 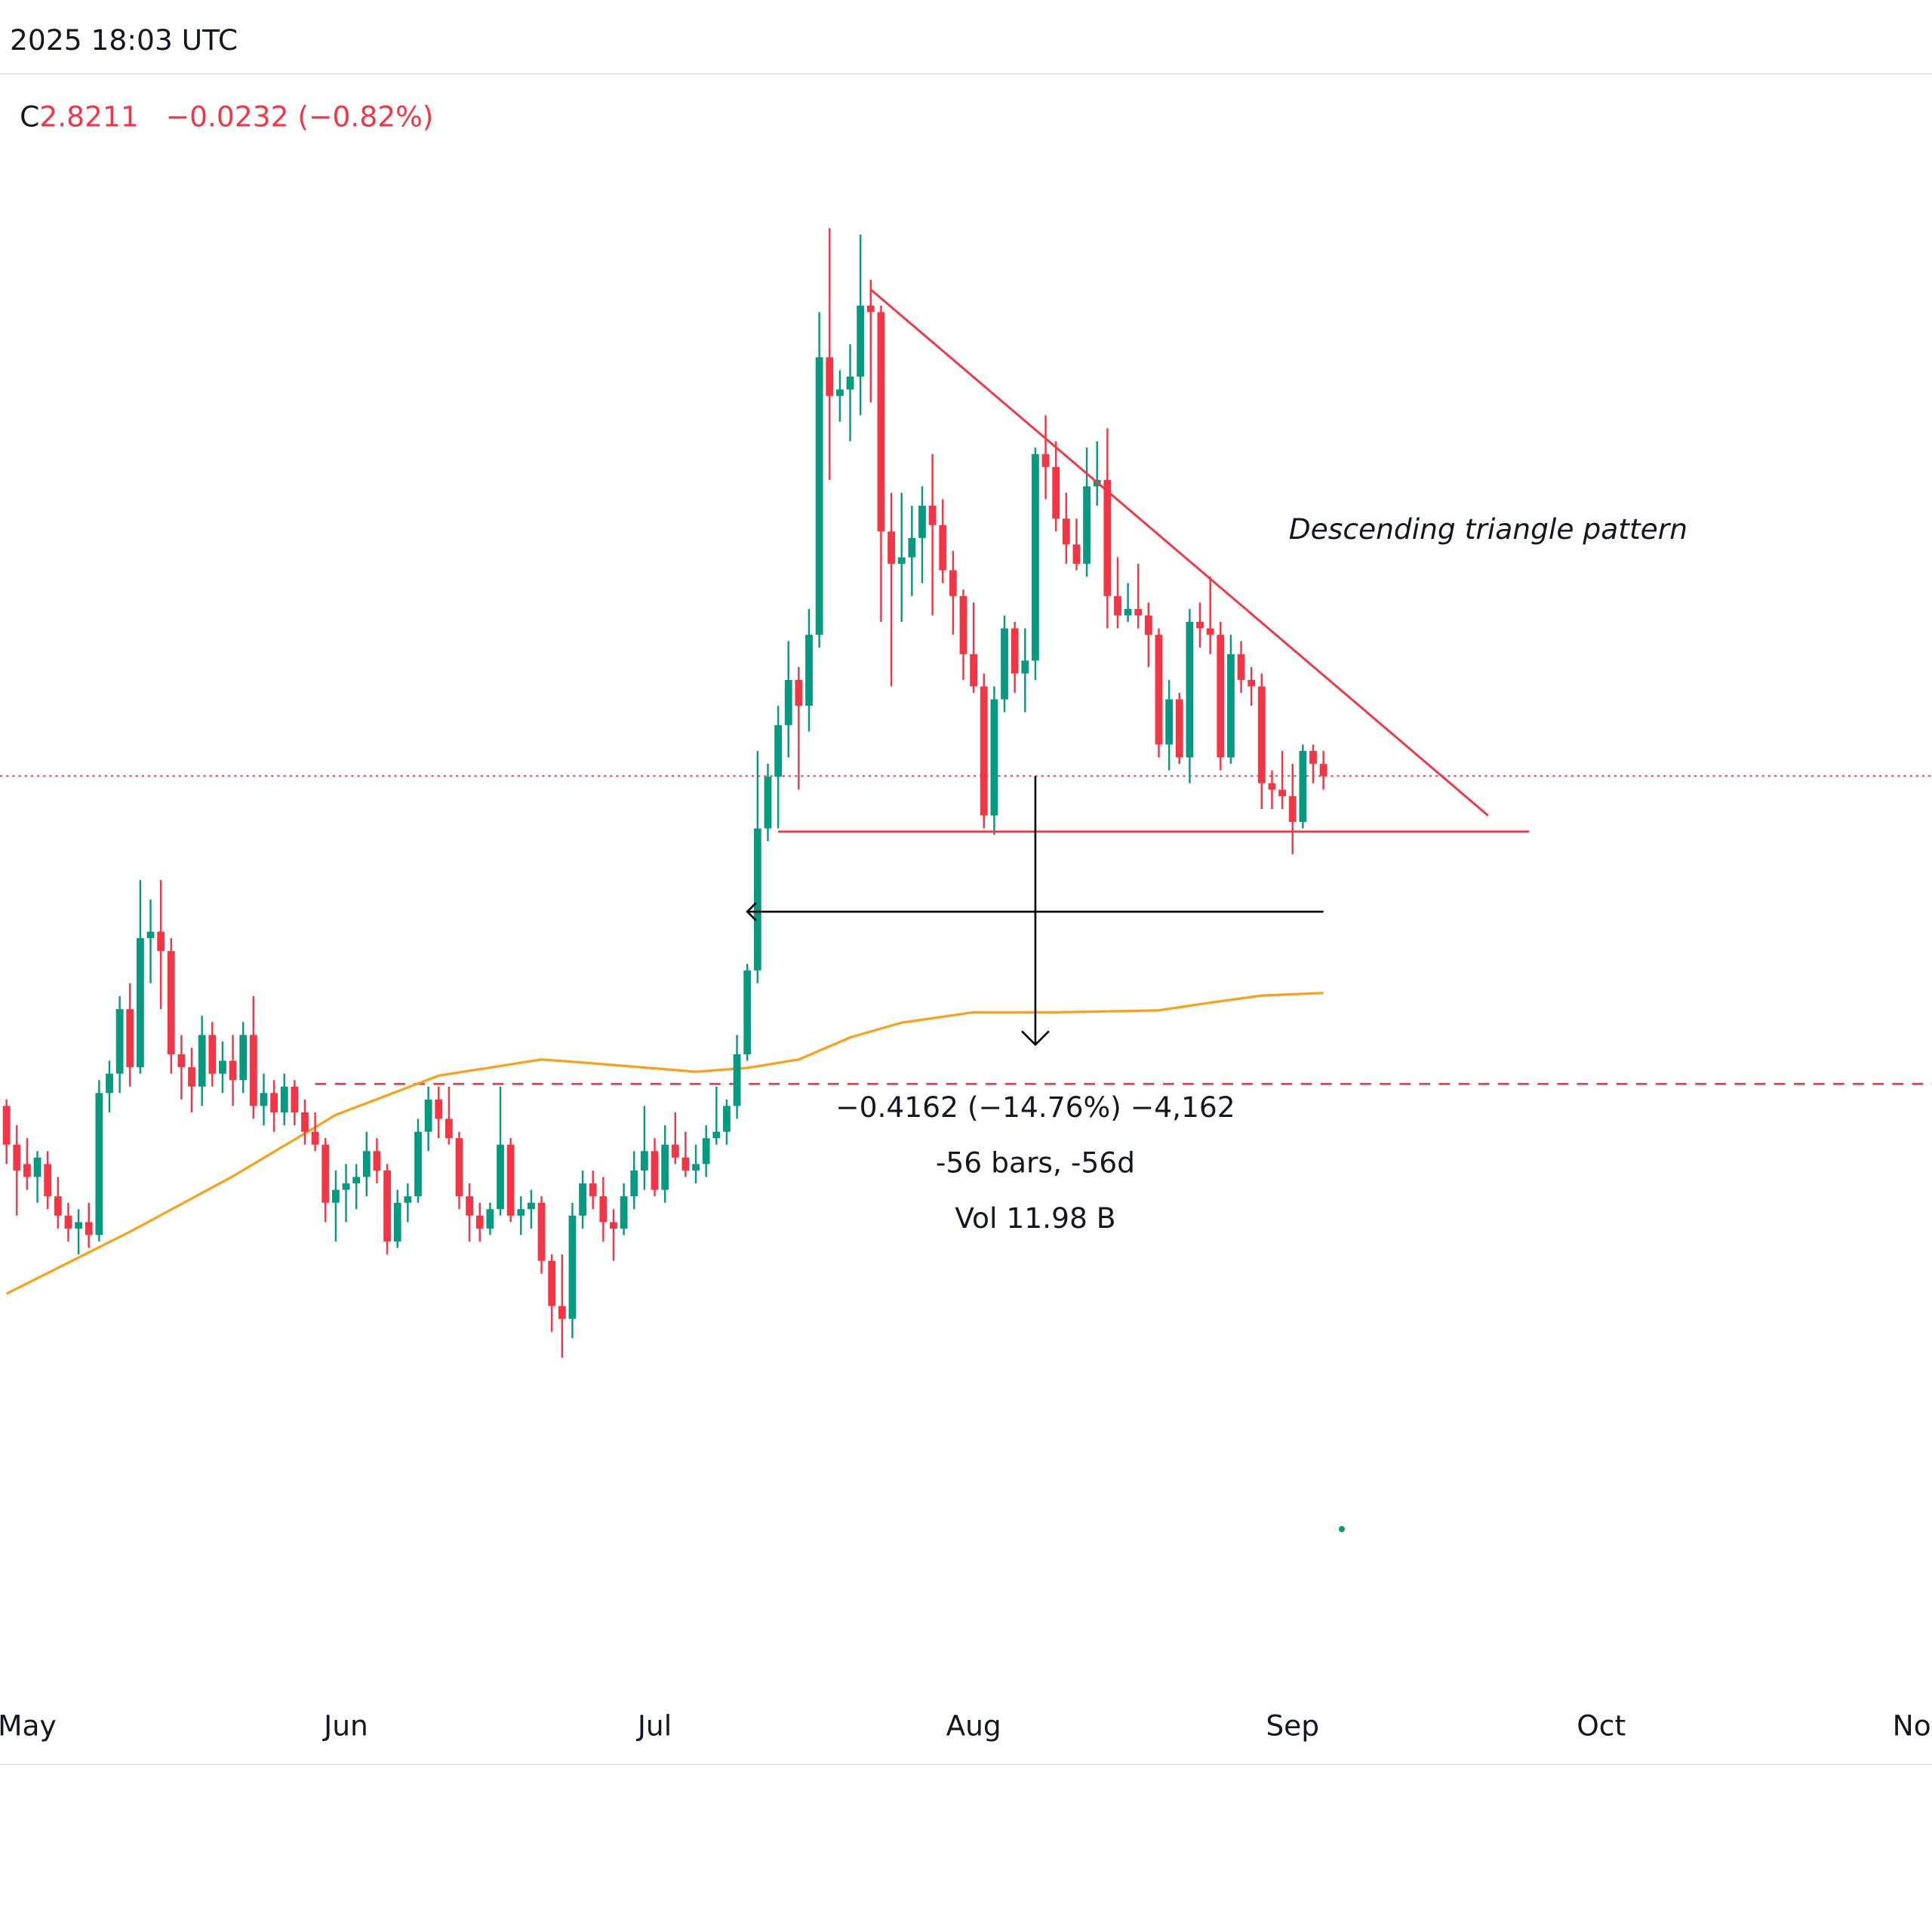 I want to click on legend-change: −0.0232 (−0.82%), so click(x=300, y=116).